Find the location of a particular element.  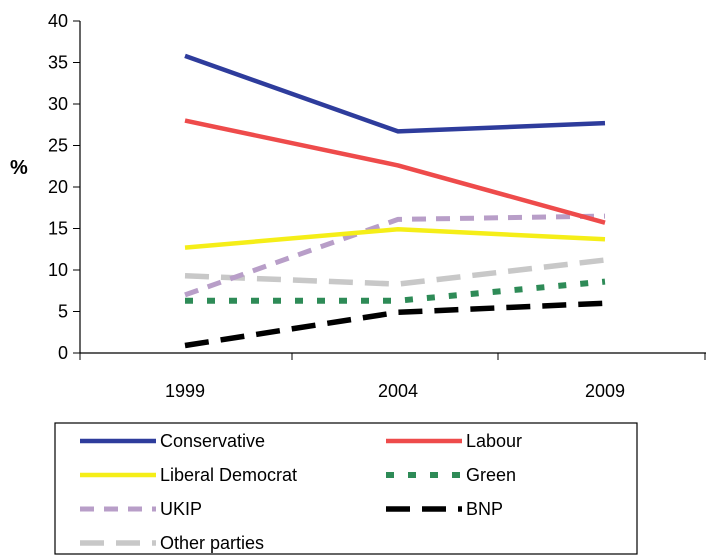

legend-label-other-parties: Other parties is located at coordinates (212, 543).